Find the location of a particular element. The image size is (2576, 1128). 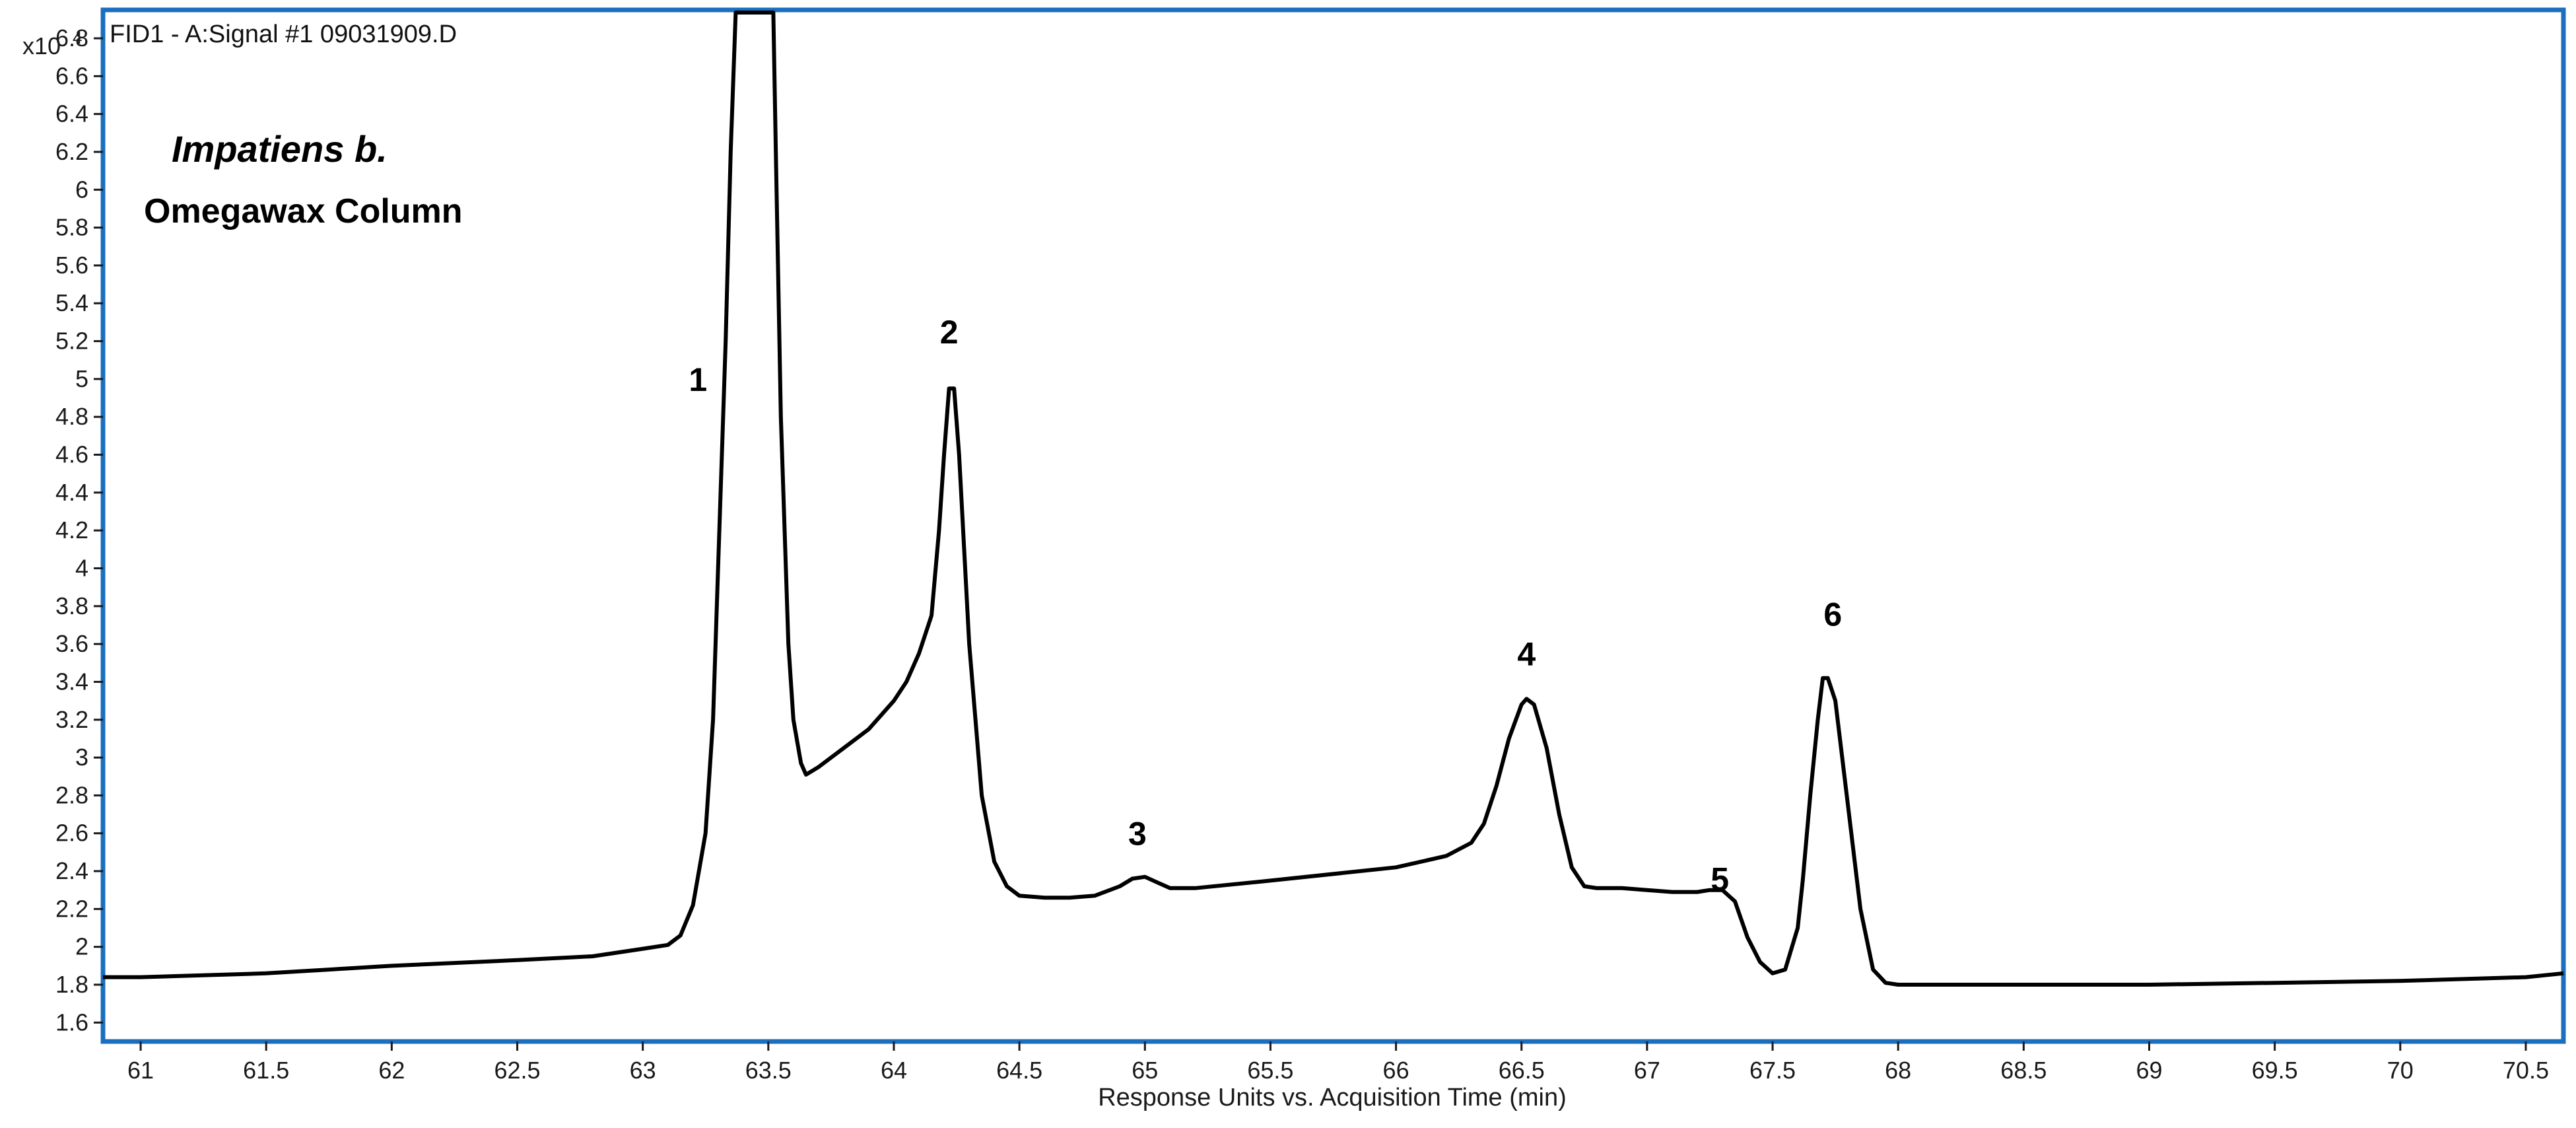

y-tick-label: 4.8 is located at coordinates (71, 416).